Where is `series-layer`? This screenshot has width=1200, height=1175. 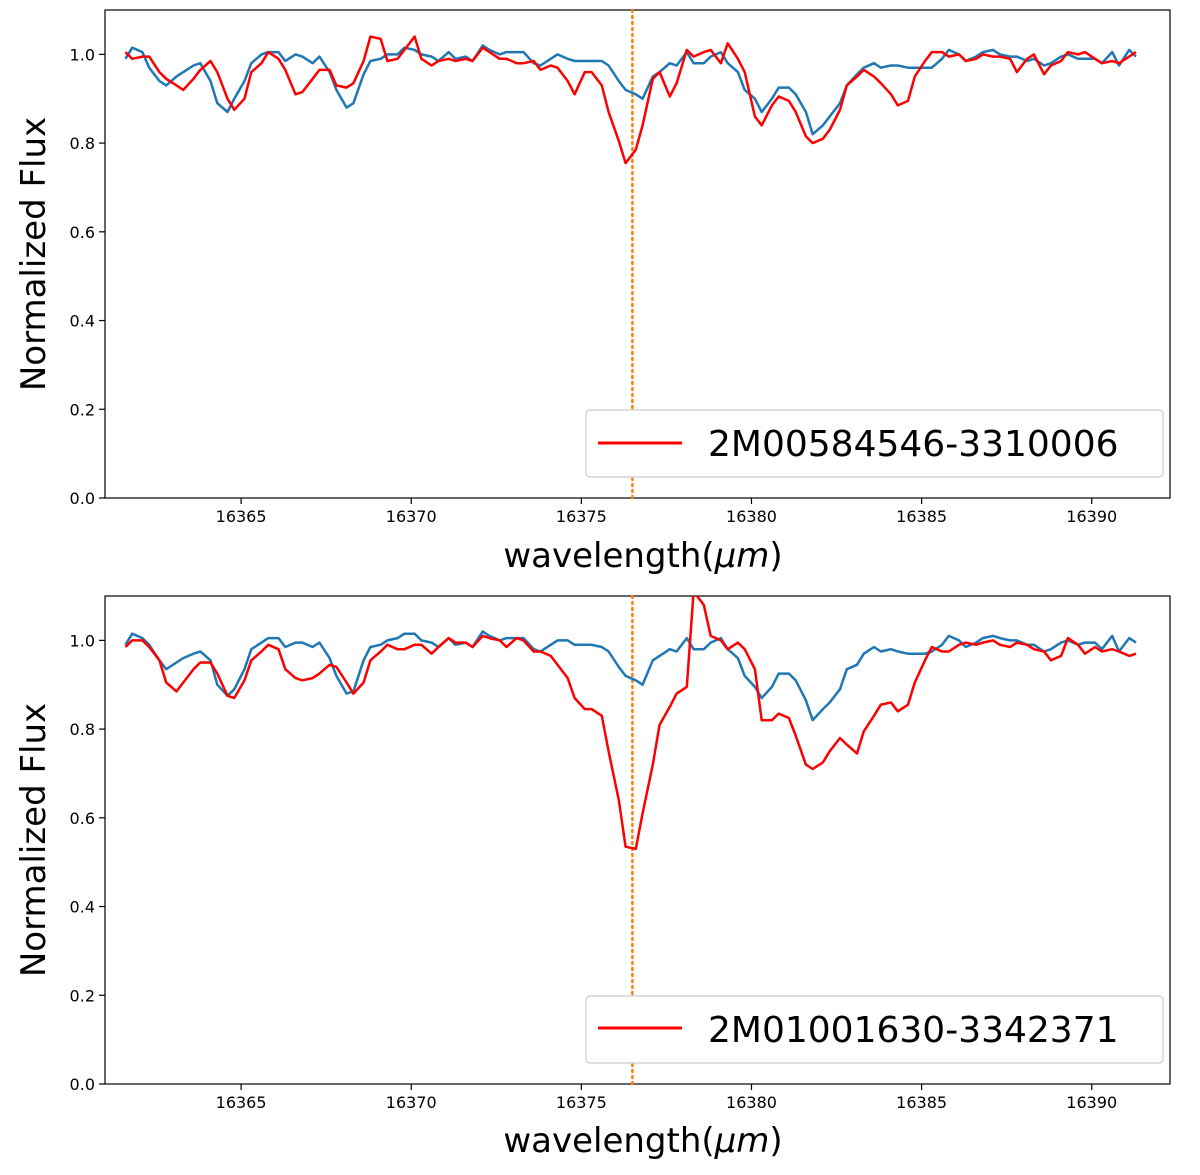 series-layer is located at coordinates (630, 100).